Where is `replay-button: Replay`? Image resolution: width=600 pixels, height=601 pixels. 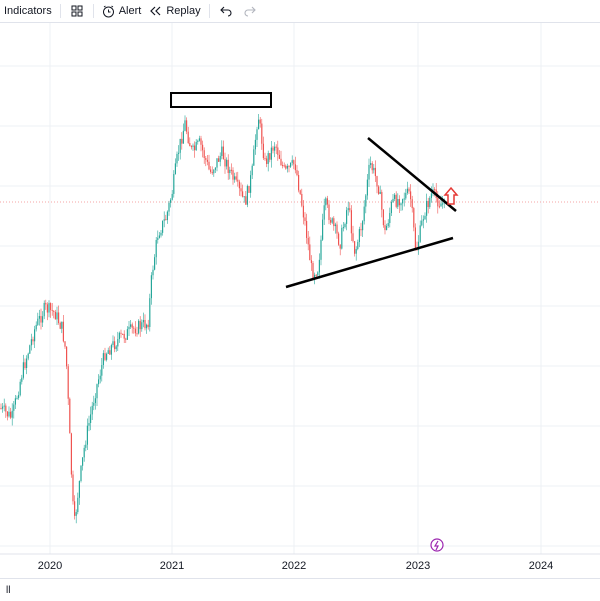
replay-button: Replay is located at coordinates (174, 11).